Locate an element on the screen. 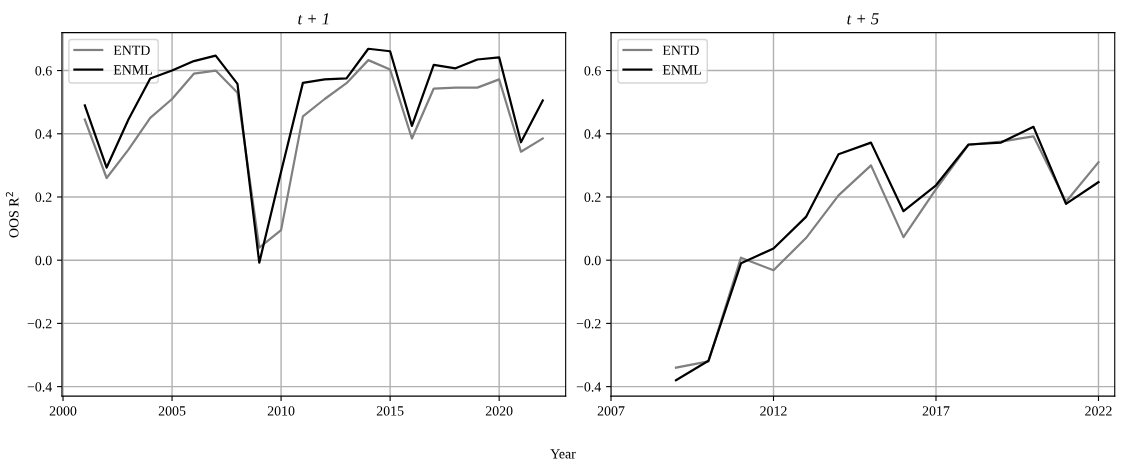 This screenshot has height=466, width=1126. x-tick-label: 2017 is located at coordinates (936, 411).